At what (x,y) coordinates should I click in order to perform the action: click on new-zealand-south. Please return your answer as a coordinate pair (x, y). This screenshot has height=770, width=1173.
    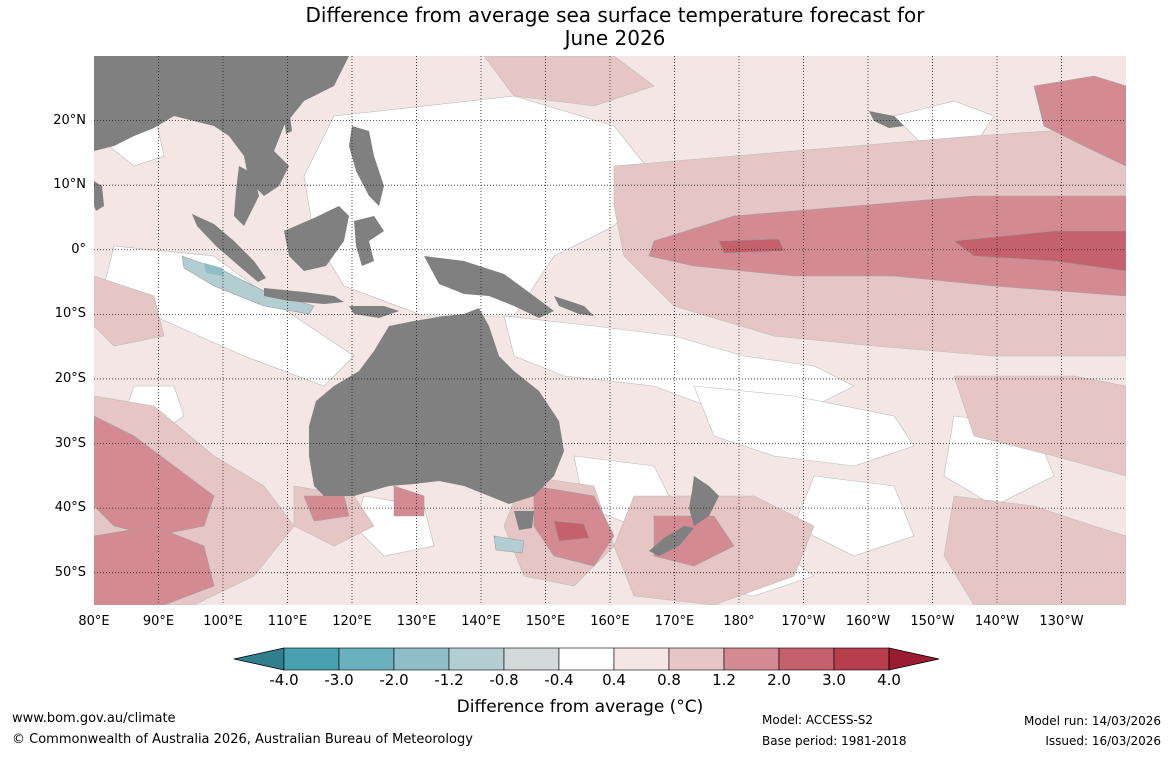
    Looking at the image, I should click on (671, 541).